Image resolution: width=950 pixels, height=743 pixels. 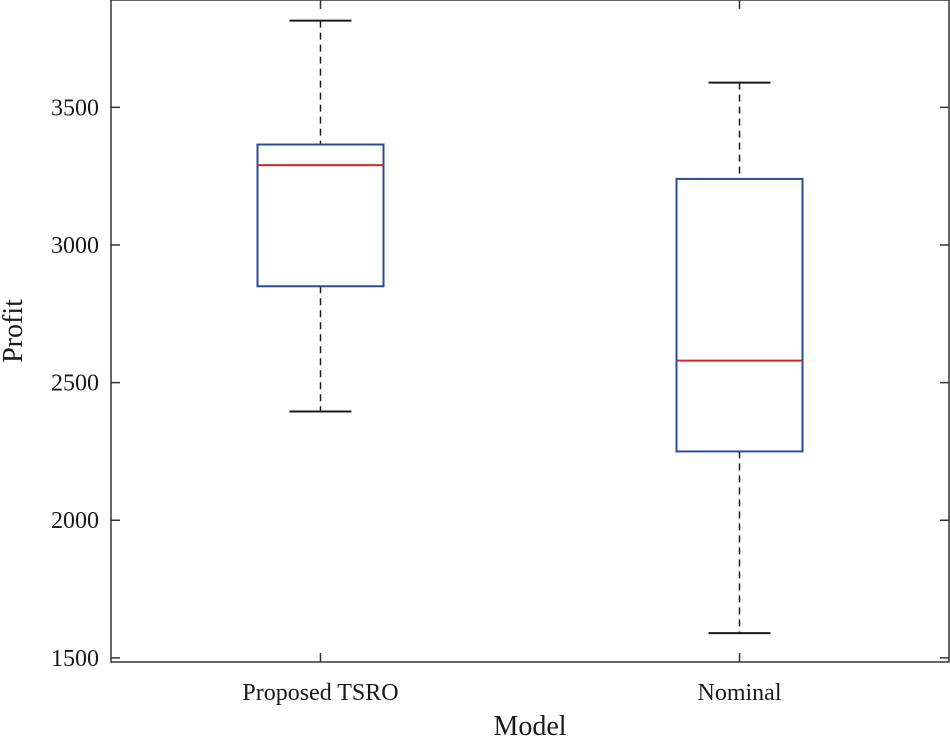 I want to click on y-axis-title: Profit, so click(x=14, y=331).